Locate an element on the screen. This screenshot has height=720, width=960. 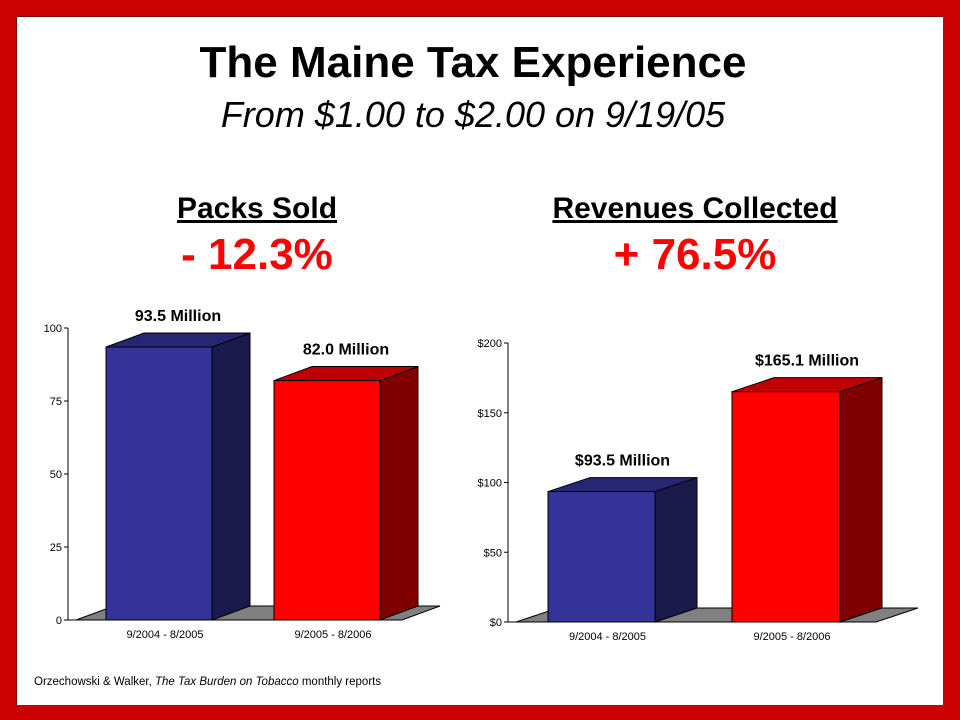
chart1-y-tick-label: 100 is located at coordinates (53, 329).